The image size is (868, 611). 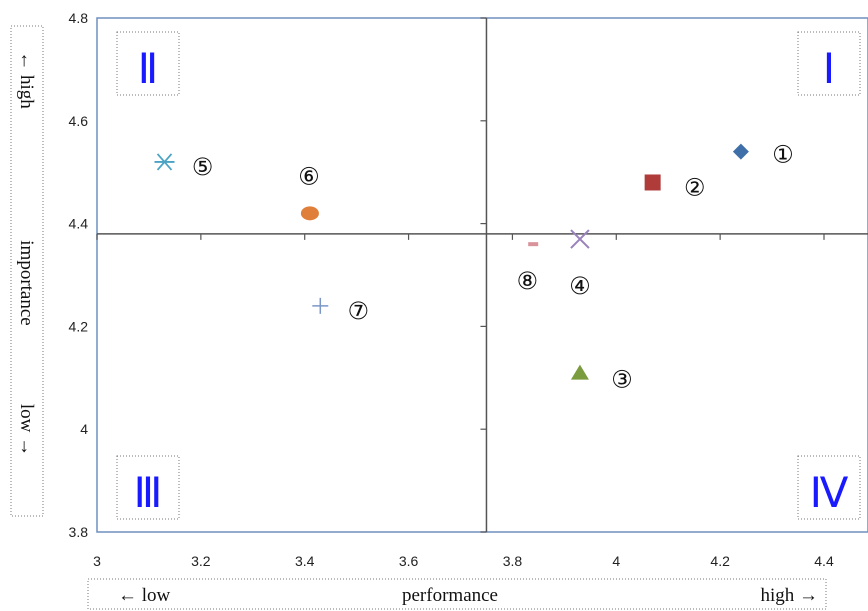 I want to click on quadrant-label-i: Ⅰ, so click(x=829, y=63).